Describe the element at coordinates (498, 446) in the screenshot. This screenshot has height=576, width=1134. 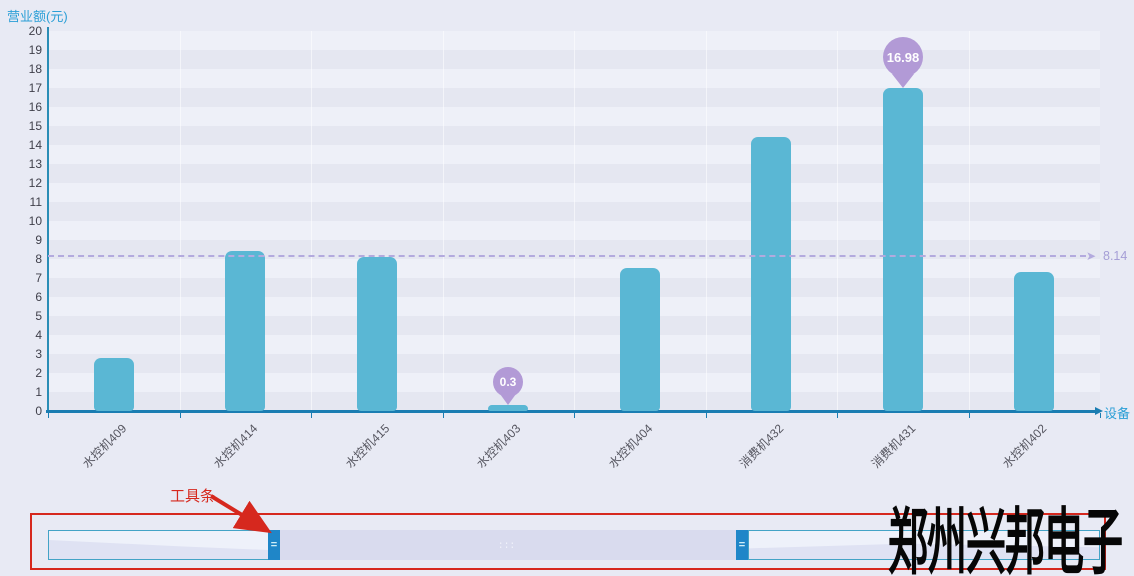
I see `x-category-label: 水控机403` at that location.